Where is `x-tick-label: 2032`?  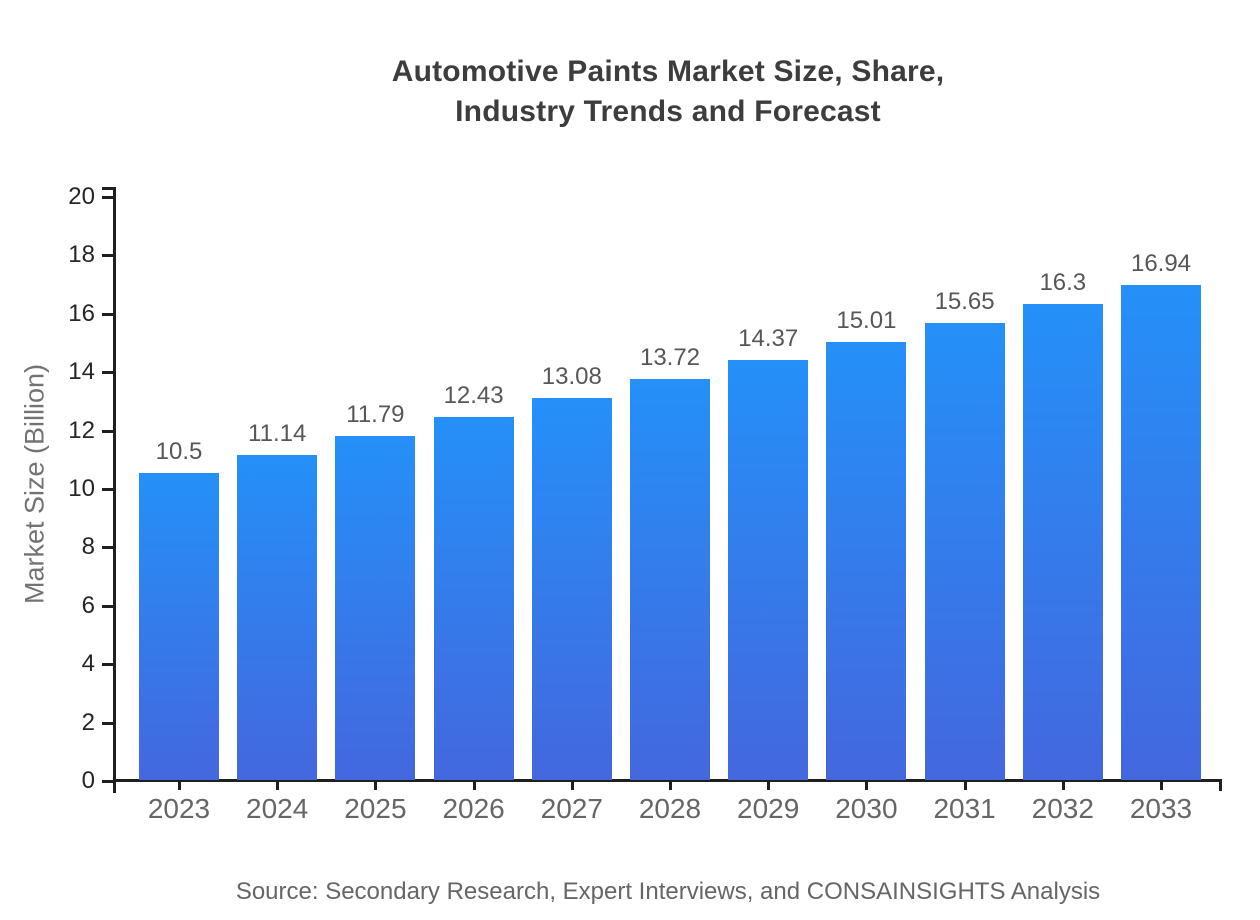 x-tick-label: 2032 is located at coordinates (1062, 808).